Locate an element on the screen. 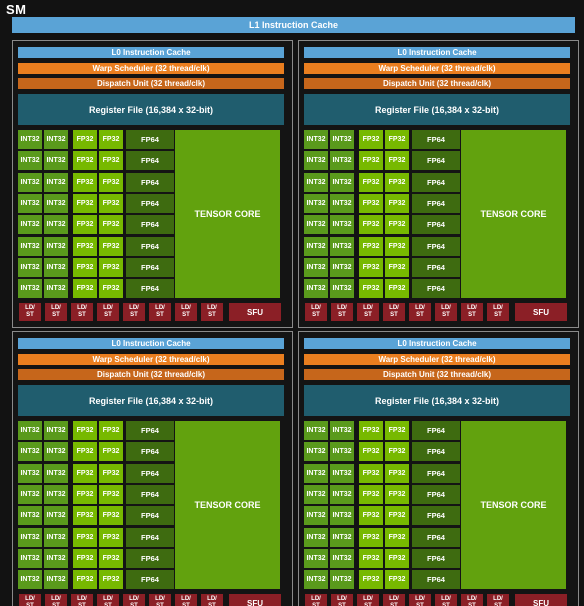 This screenshot has width=584, height=606. sm-title: SM is located at coordinates (16, 9).